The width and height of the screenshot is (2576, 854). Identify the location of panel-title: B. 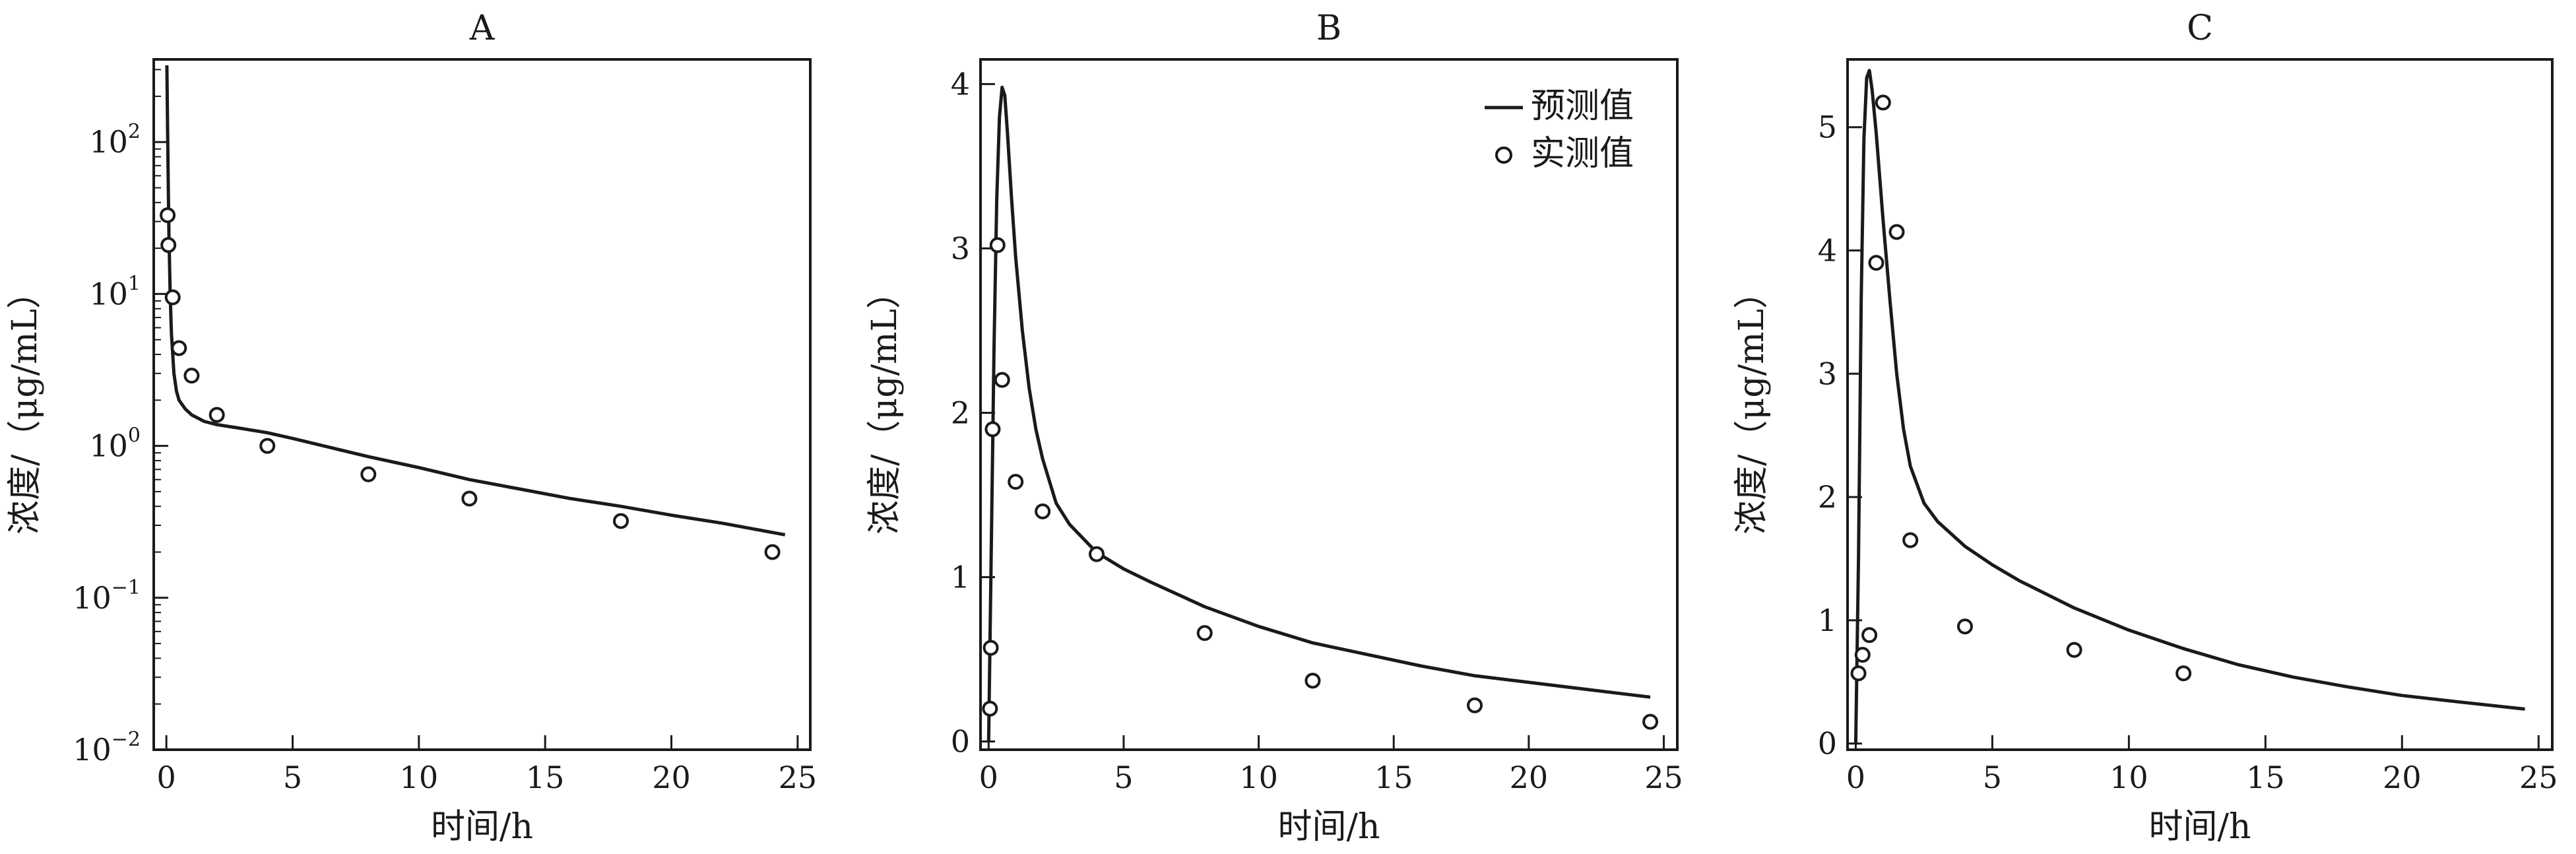
(1328, 28).